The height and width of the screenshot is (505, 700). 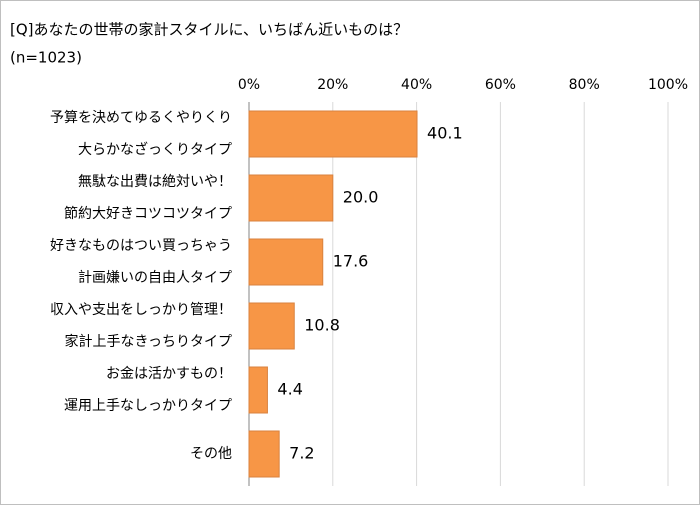 What do you see at coordinates (500, 85) in the screenshot?
I see `x-tick-label: 60%` at bounding box center [500, 85].